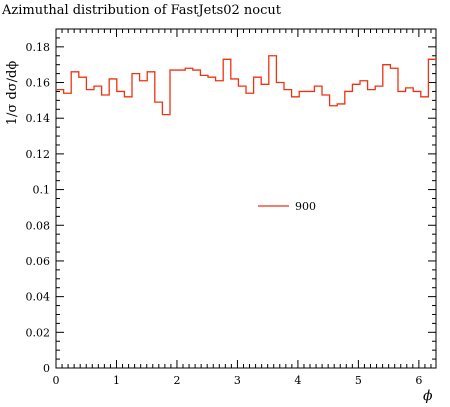  I want to click on y-tick-label: 0.1, so click(42, 190).